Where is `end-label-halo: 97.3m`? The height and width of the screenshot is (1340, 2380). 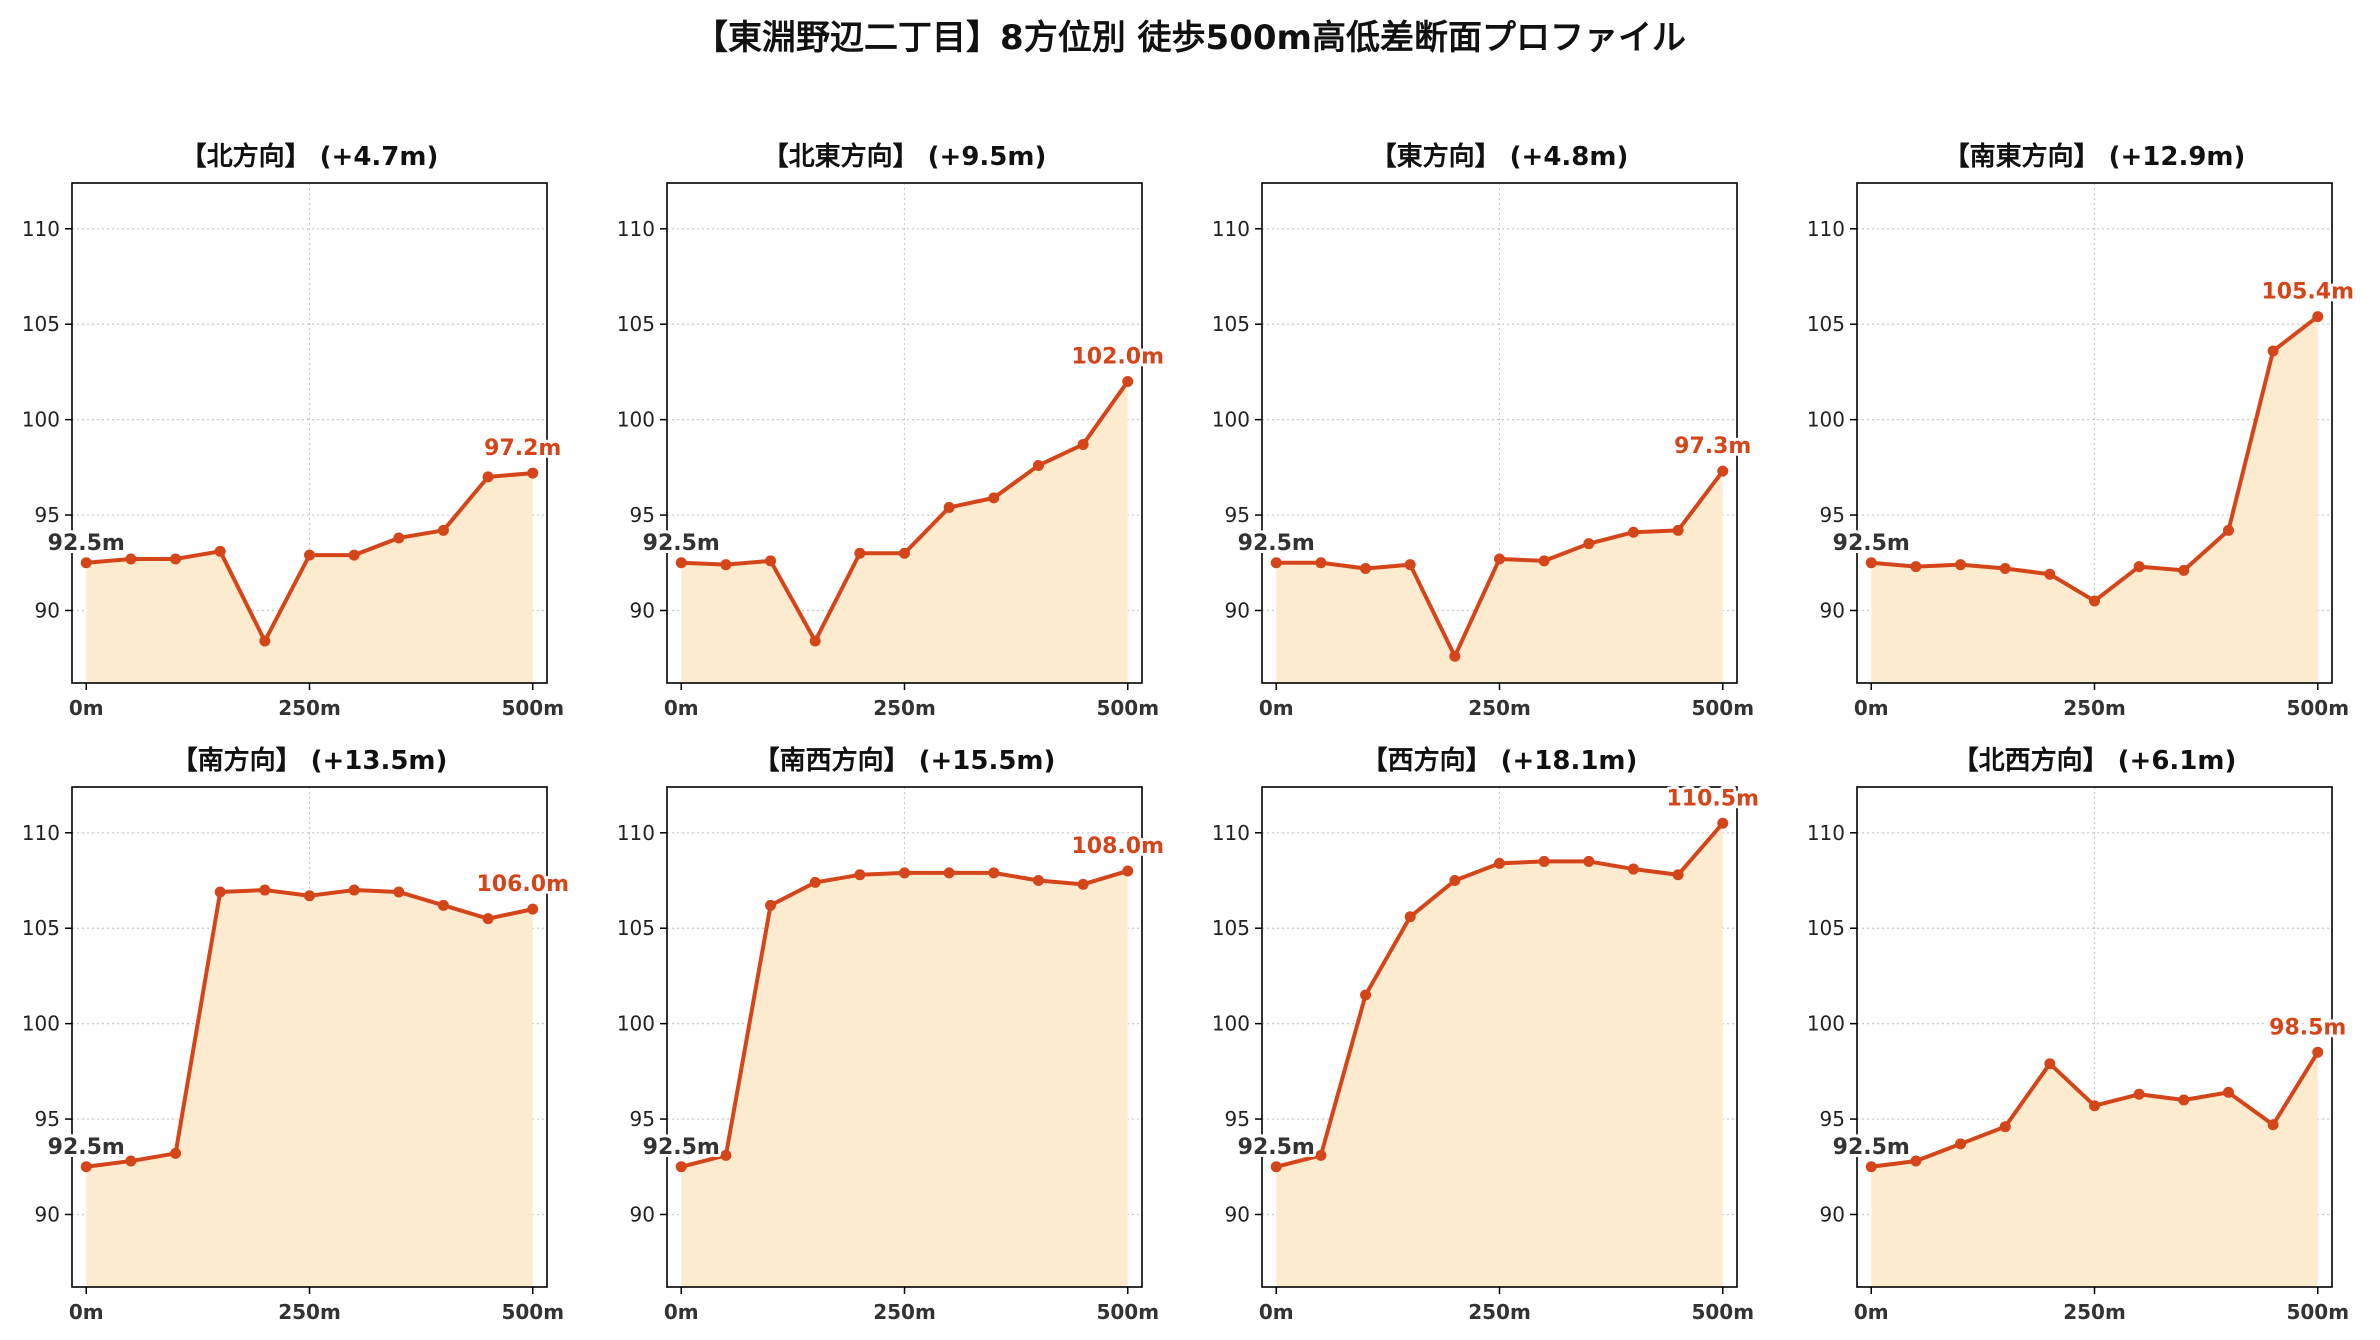
end-label-halo: 97.3m is located at coordinates (1712, 446).